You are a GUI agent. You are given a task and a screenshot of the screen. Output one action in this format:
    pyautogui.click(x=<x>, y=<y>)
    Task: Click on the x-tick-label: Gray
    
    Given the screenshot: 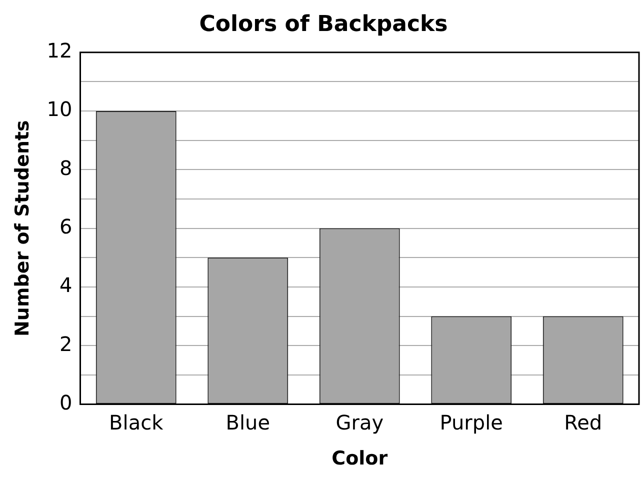 What is the action you would take?
    pyautogui.click(x=360, y=422)
    